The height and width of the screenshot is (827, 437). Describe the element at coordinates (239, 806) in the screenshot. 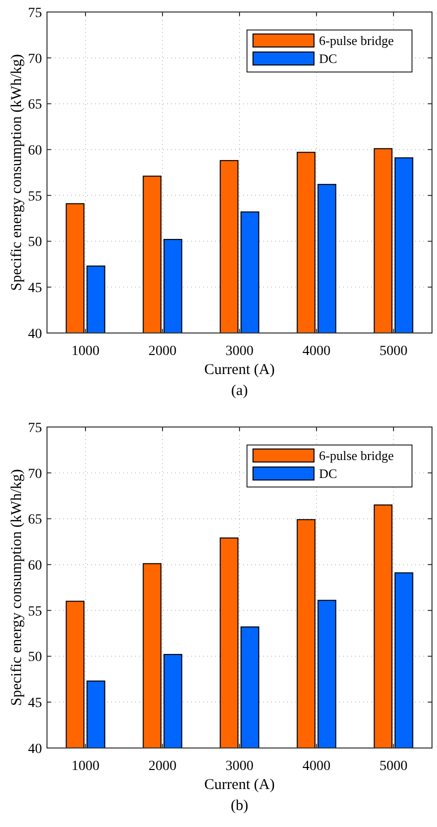

I see `text: (b)` at that location.